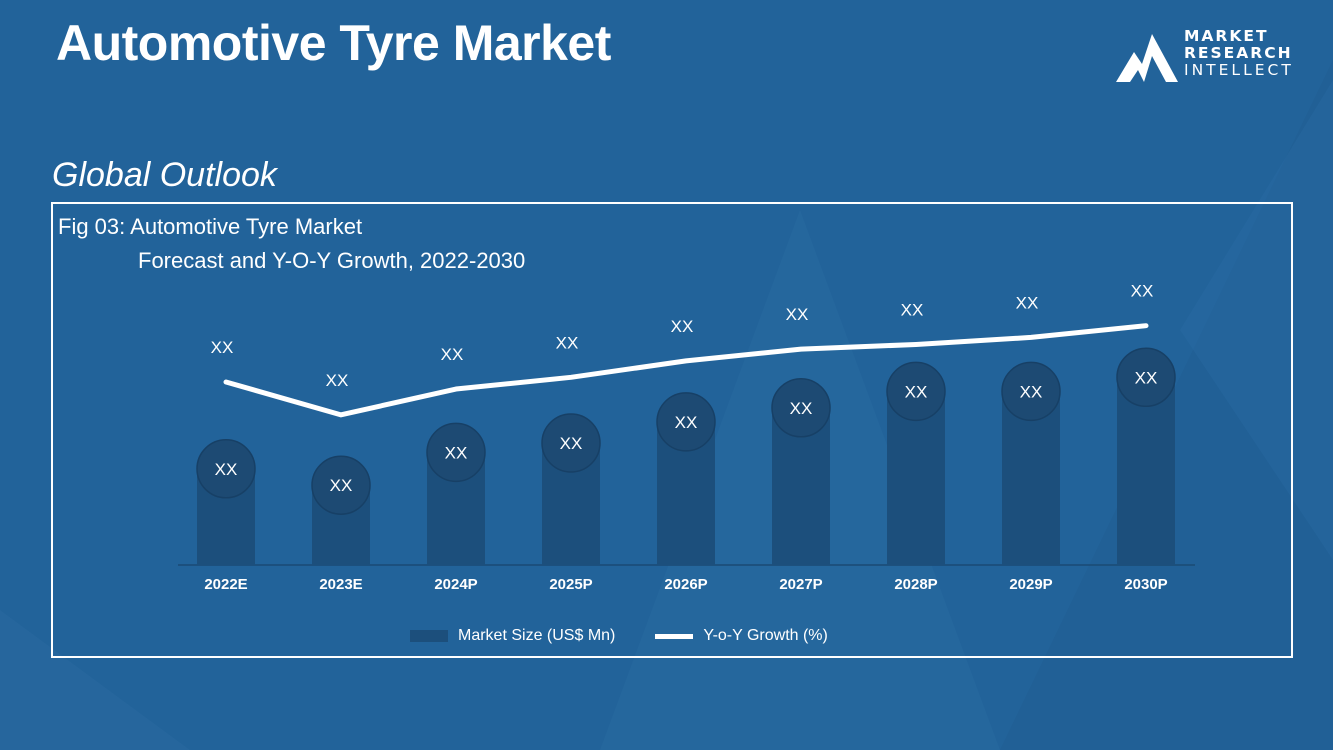  Describe the element at coordinates (765, 635) in the screenshot. I see `legend-label-line: Y-o-Y Growth (%)` at that location.